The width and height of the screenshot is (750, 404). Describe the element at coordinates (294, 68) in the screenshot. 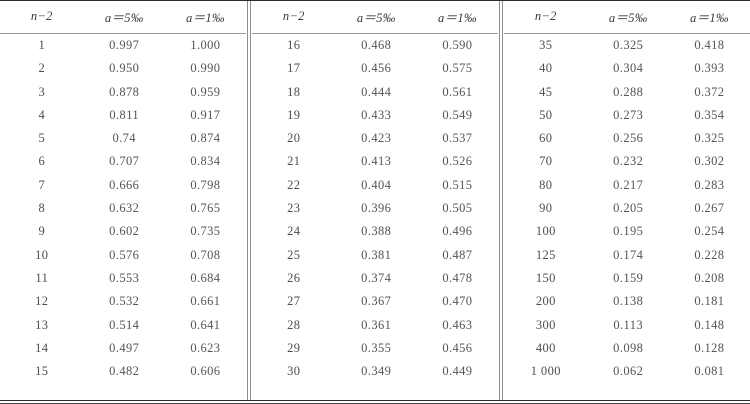

I see `cell-df: 17` at that location.